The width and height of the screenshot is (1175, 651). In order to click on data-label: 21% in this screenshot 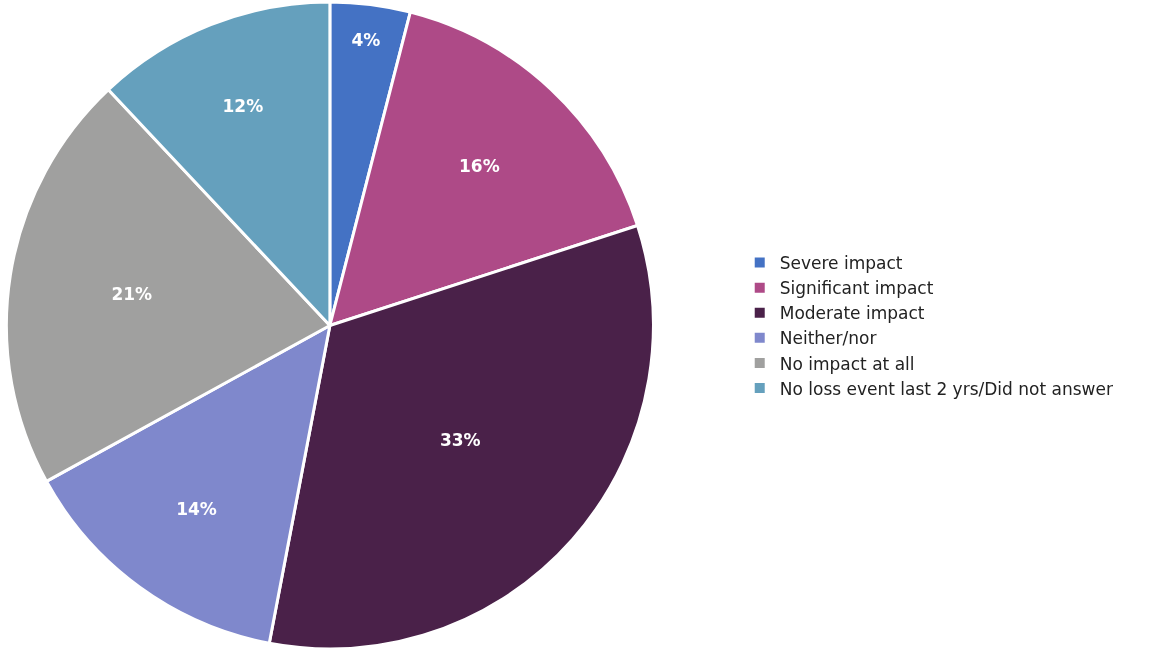, I will do `click(132, 294)`.